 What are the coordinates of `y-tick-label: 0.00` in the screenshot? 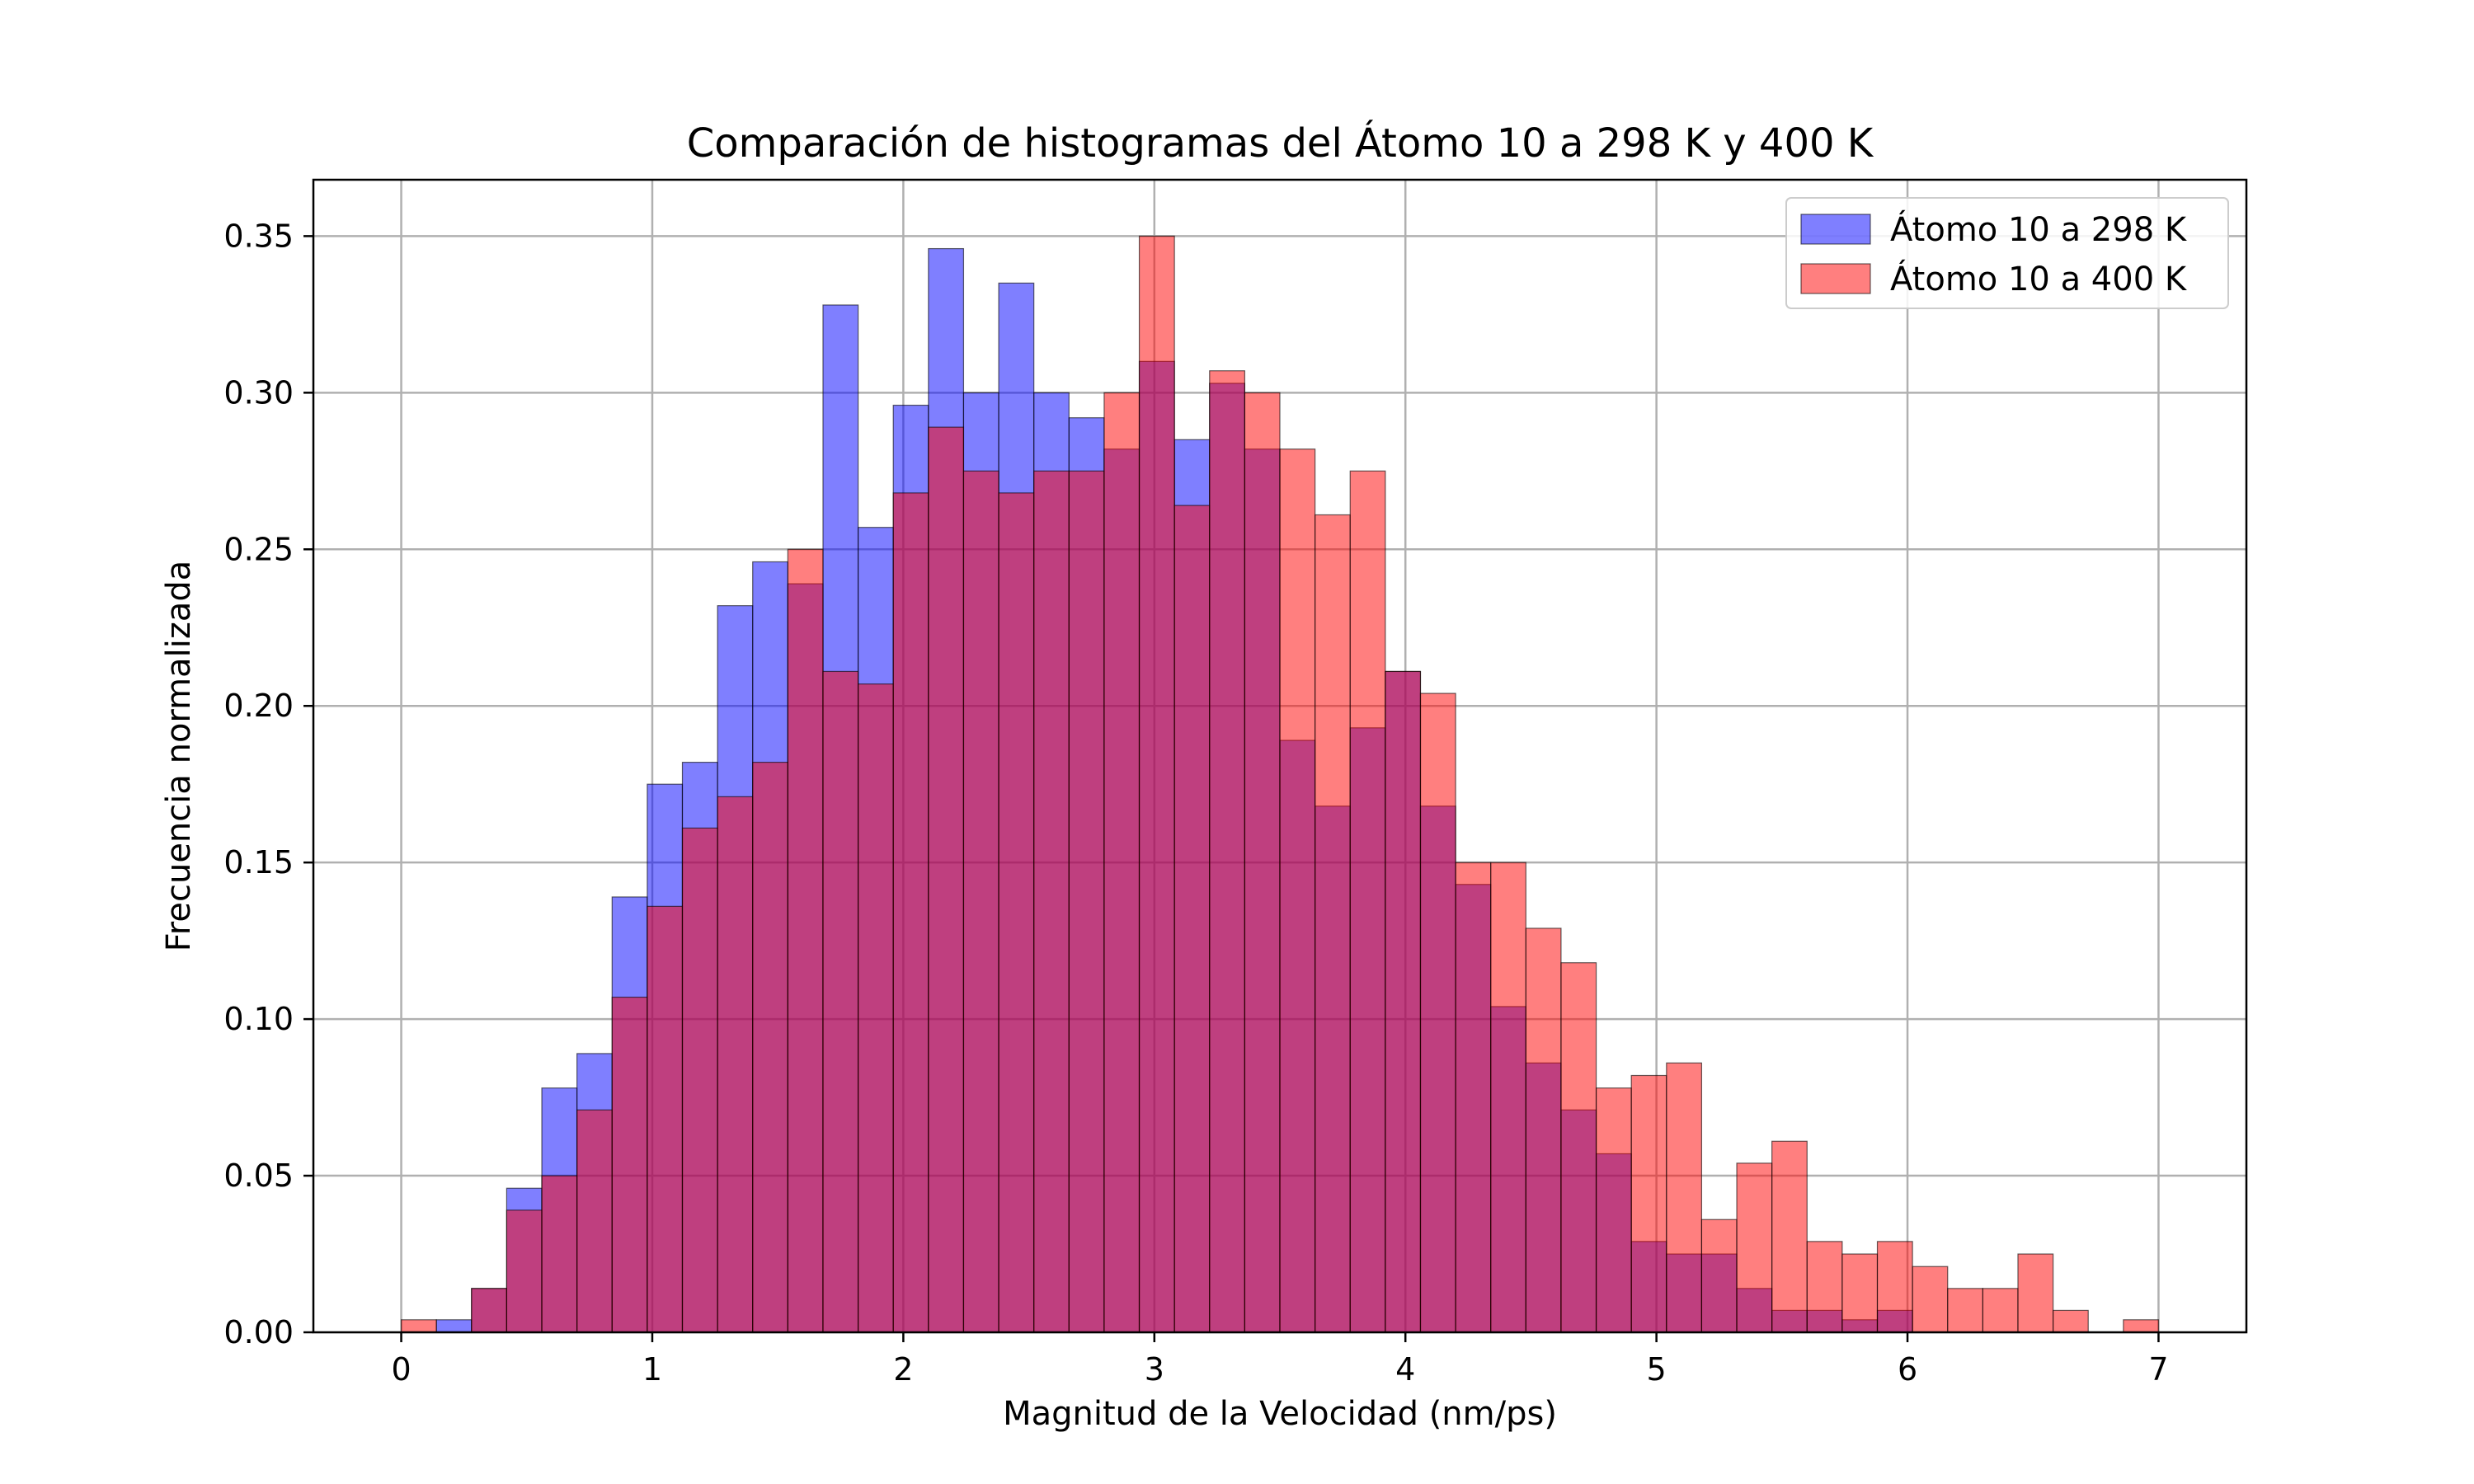 It's located at (258, 1332).